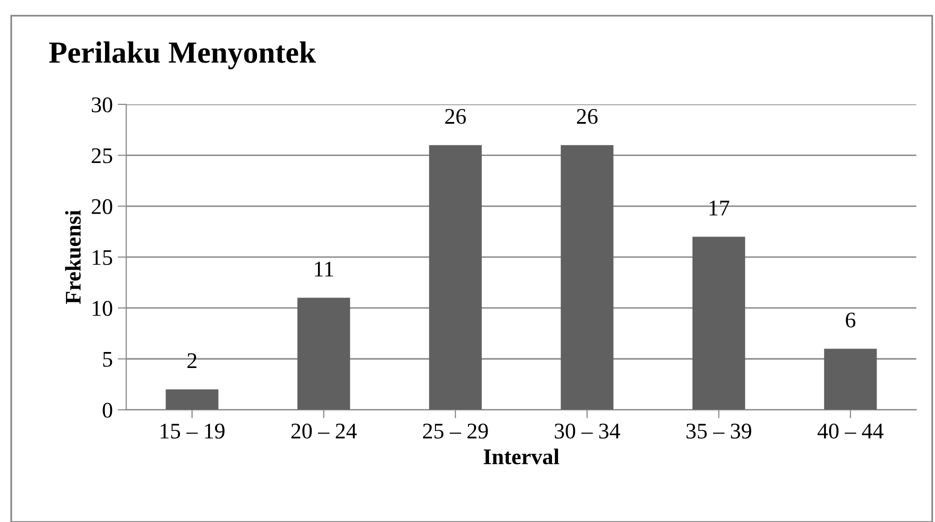  Describe the element at coordinates (324, 269) in the screenshot. I see `data-label: 11` at that location.